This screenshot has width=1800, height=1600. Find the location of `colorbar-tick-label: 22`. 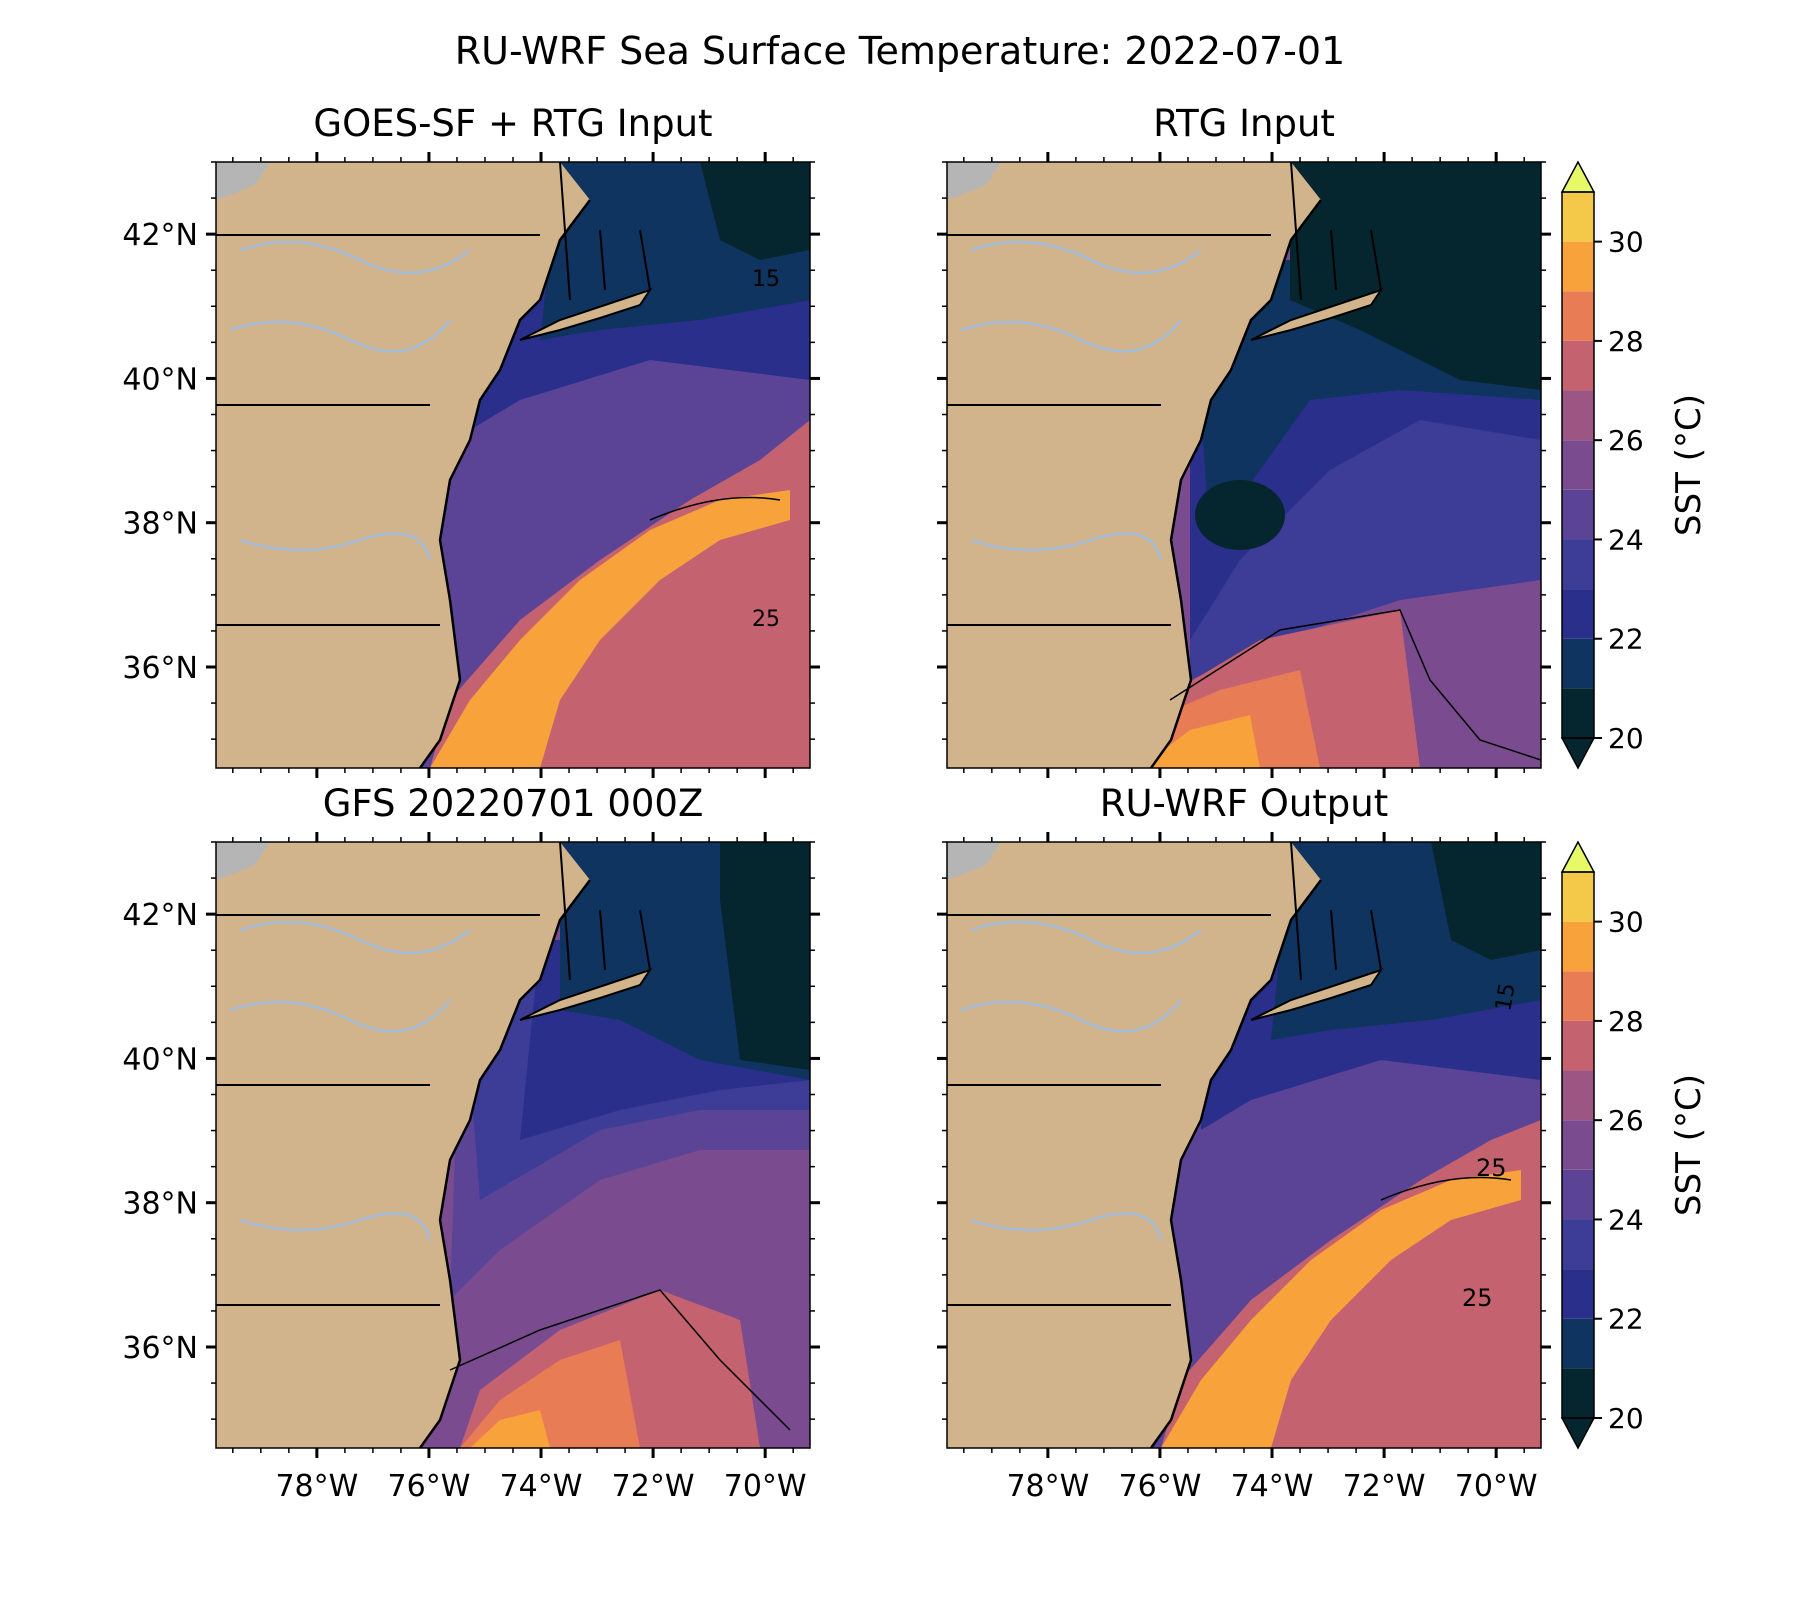

colorbar-tick-label: 22 is located at coordinates (1626, 639).